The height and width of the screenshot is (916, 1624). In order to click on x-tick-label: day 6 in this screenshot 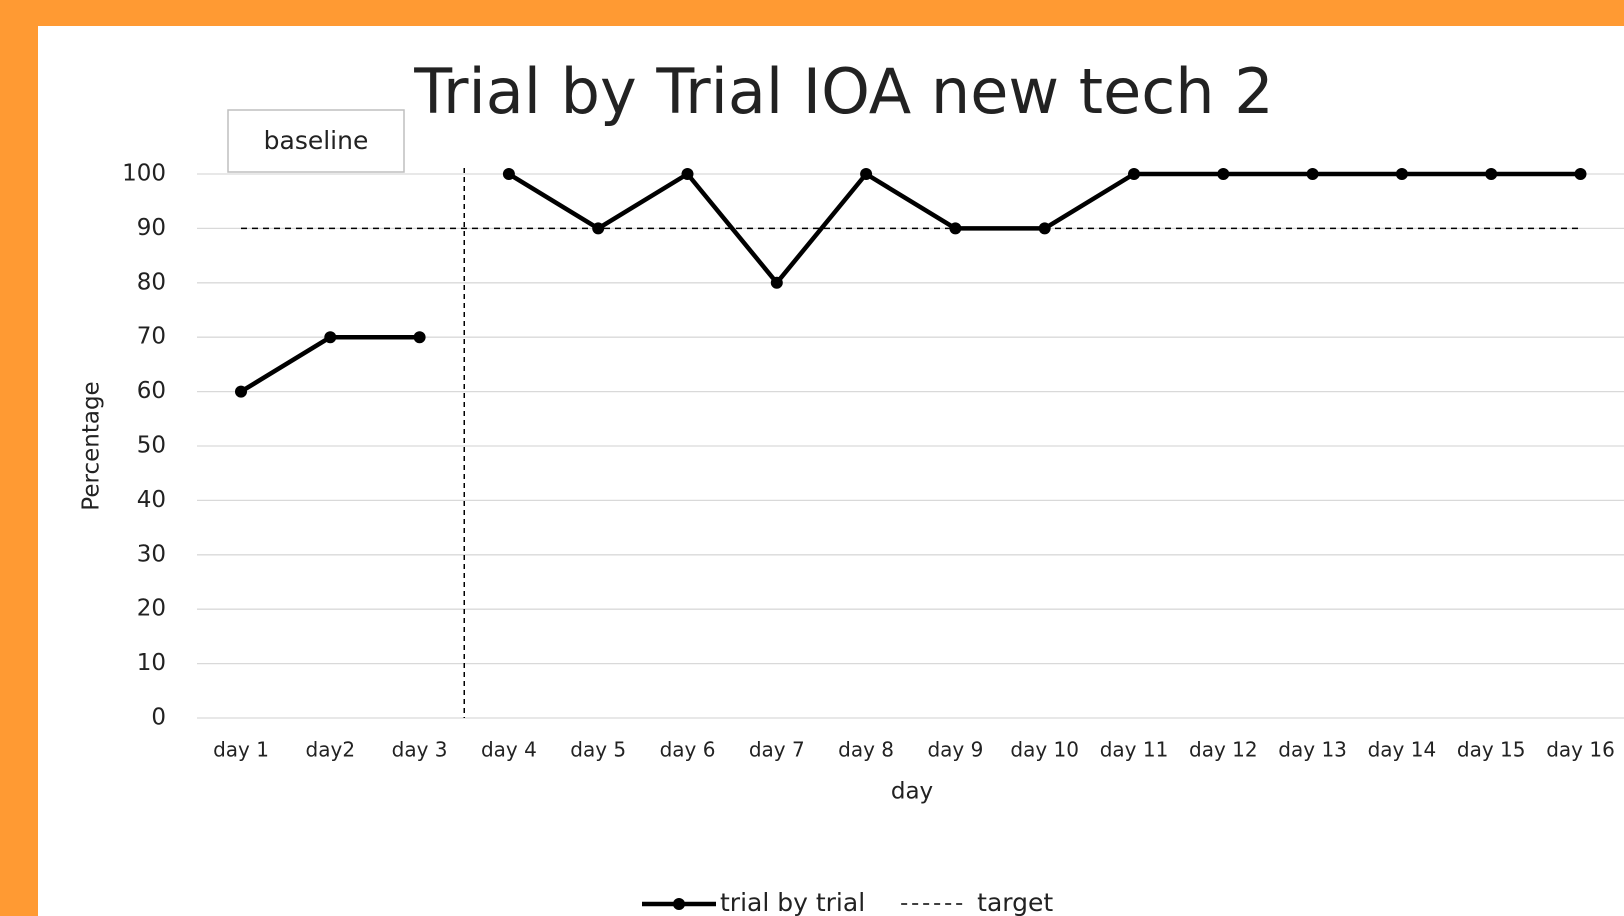, I will do `click(688, 750)`.